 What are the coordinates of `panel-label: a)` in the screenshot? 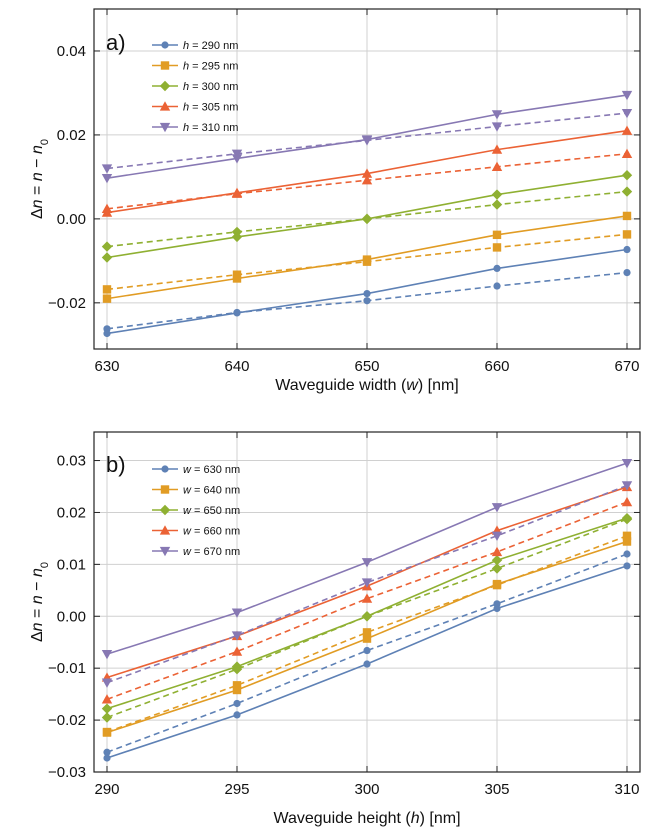 It's located at (116, 42).